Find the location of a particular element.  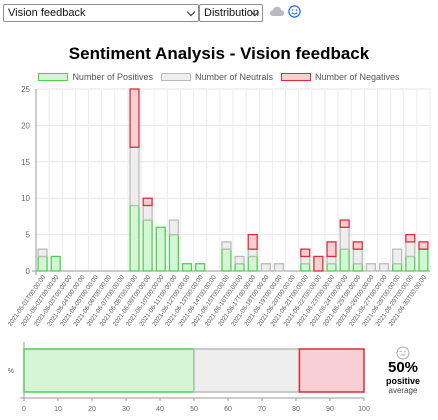

average-caption: average is located at coordinates (403, 390).